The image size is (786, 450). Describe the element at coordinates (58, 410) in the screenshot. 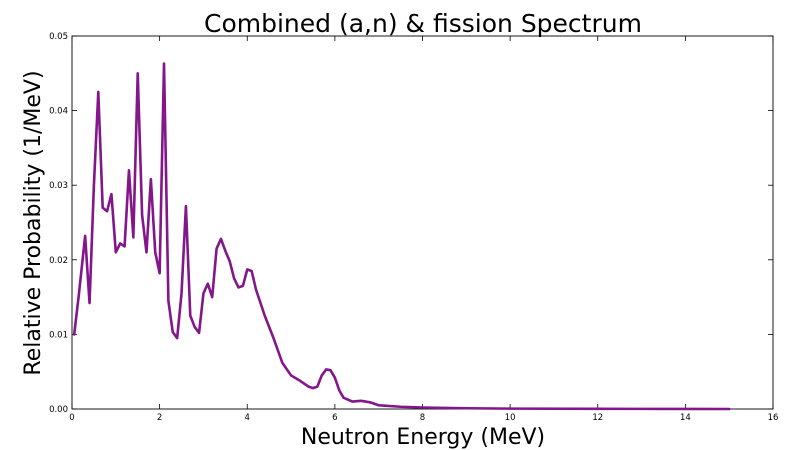

I see `y-tick-label: 0.00` at that location.